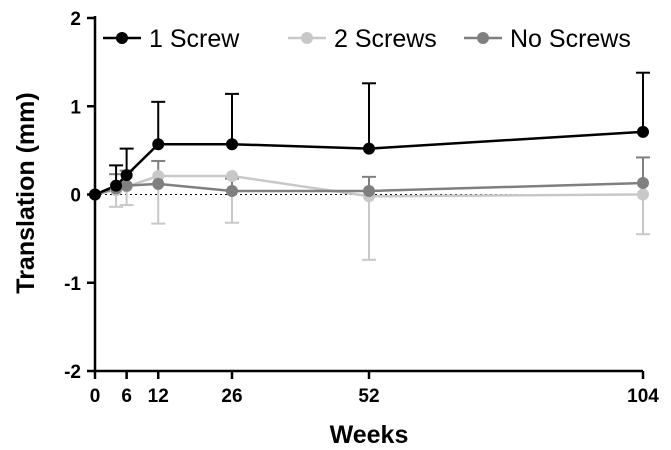 The height and width of the screenshot is (450, 671). I want to click on legend-label-1-screw: 1 Screw, so click(194, 39).